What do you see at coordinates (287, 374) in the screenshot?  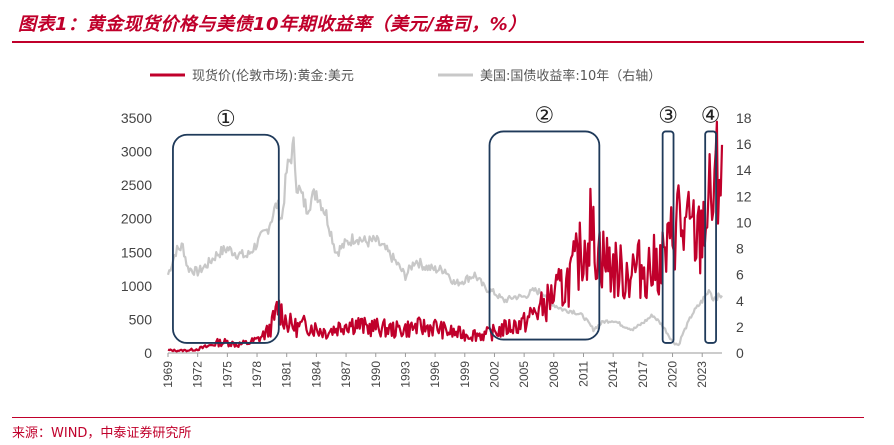 I see `x-tick-label: 1981` at bounding box center [287, 374].